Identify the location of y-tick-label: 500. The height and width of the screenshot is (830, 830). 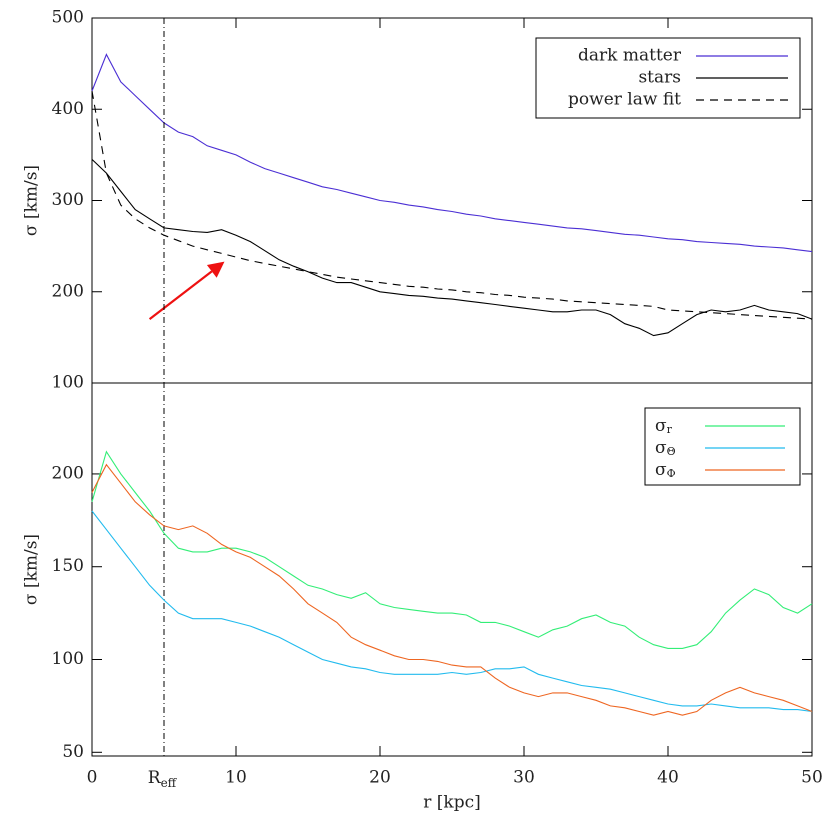
(68, 18).